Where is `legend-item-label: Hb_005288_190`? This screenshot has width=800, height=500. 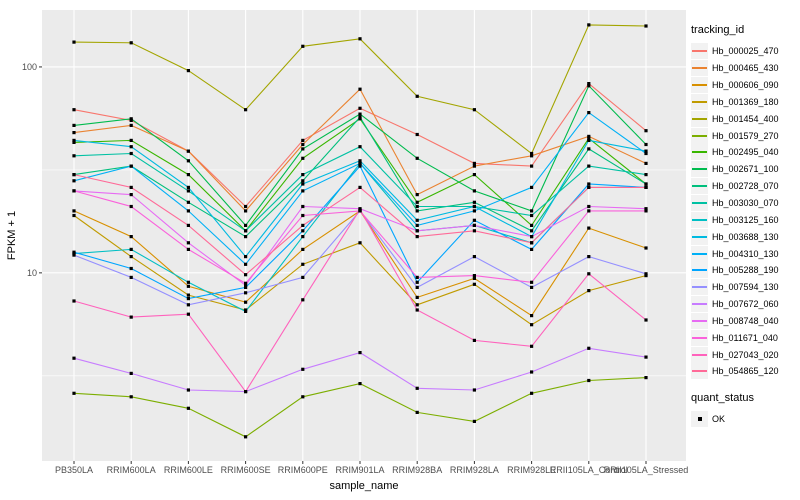
legend-item-label: Hb_005288_190 is located at coordinates (745, 270).